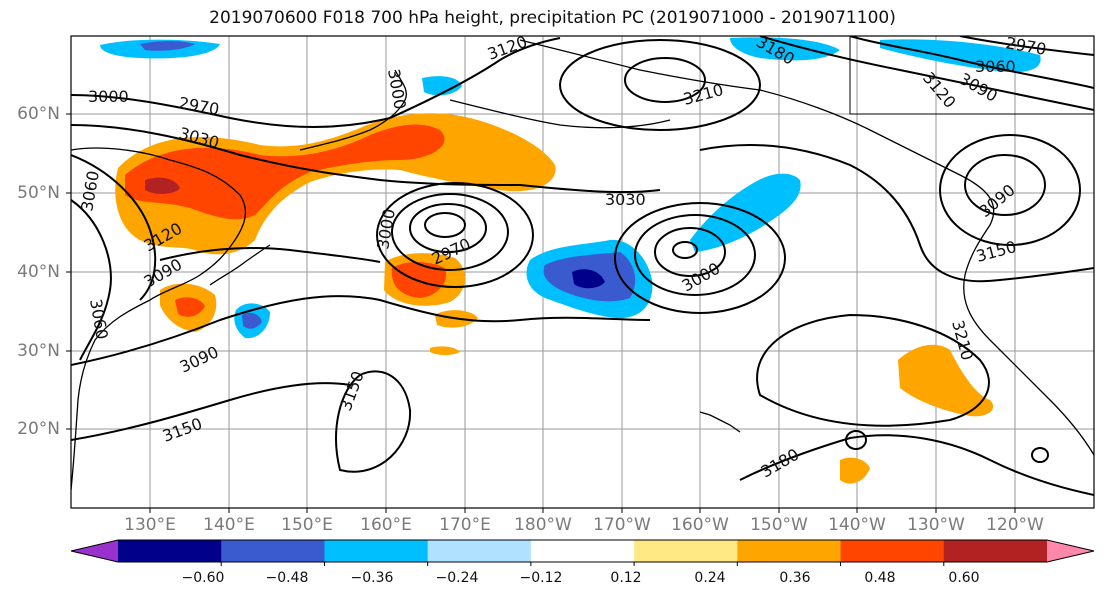 The width and height of the screenshot is (1105, 601). What do you see at coordinates (710, 578) in the screenshot?
I see `colorbar-tick-label: 0.24` at bounding box center [710, 578].